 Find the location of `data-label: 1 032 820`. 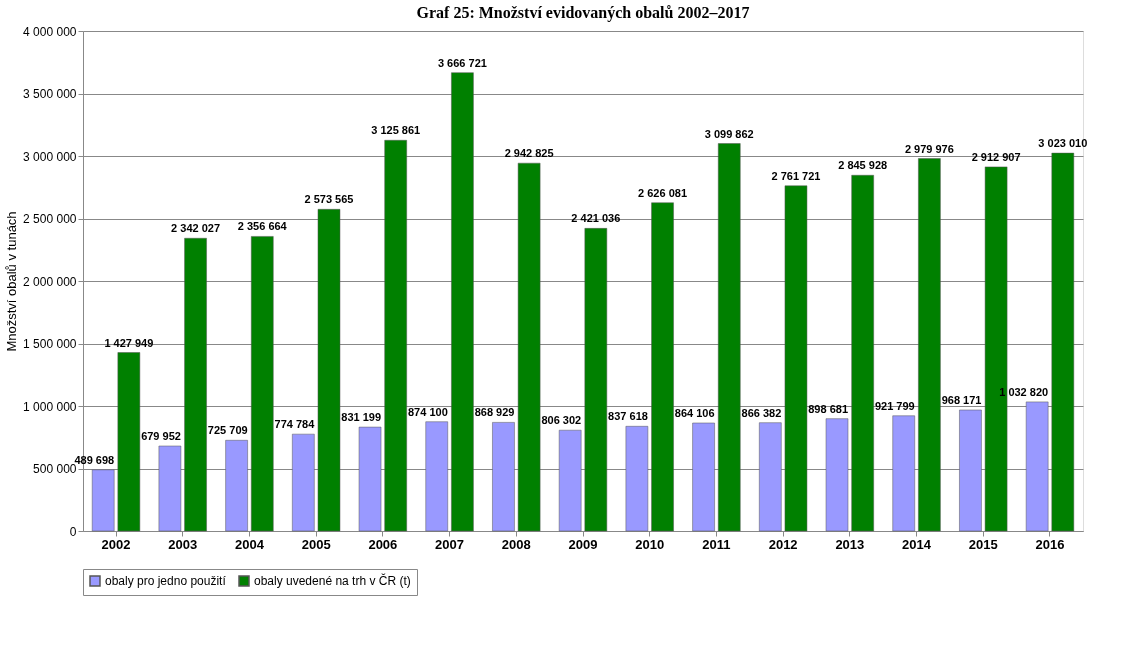

data-label: 1 032 820 is located at coordinates (1024, 391).